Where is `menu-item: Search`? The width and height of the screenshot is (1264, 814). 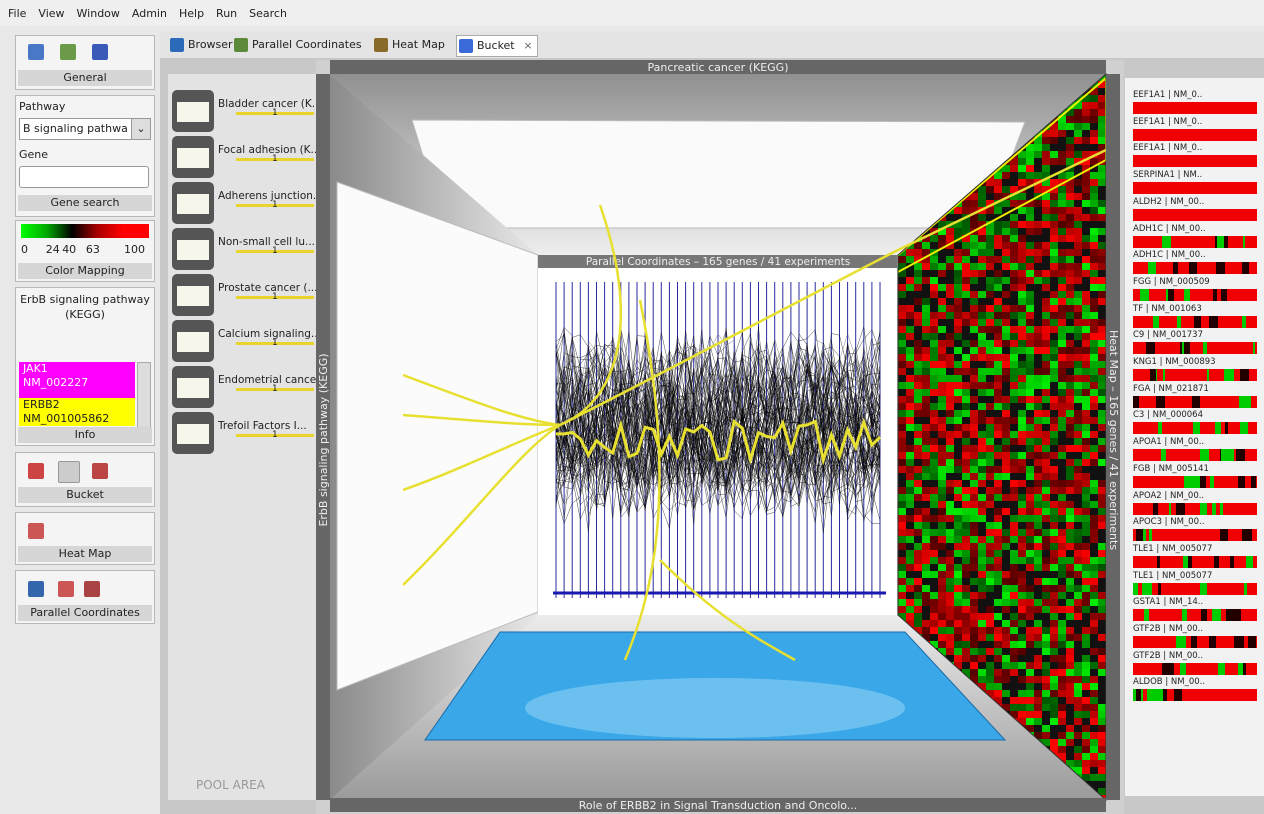 menu-item: Search is located at coordinates (268, 13).